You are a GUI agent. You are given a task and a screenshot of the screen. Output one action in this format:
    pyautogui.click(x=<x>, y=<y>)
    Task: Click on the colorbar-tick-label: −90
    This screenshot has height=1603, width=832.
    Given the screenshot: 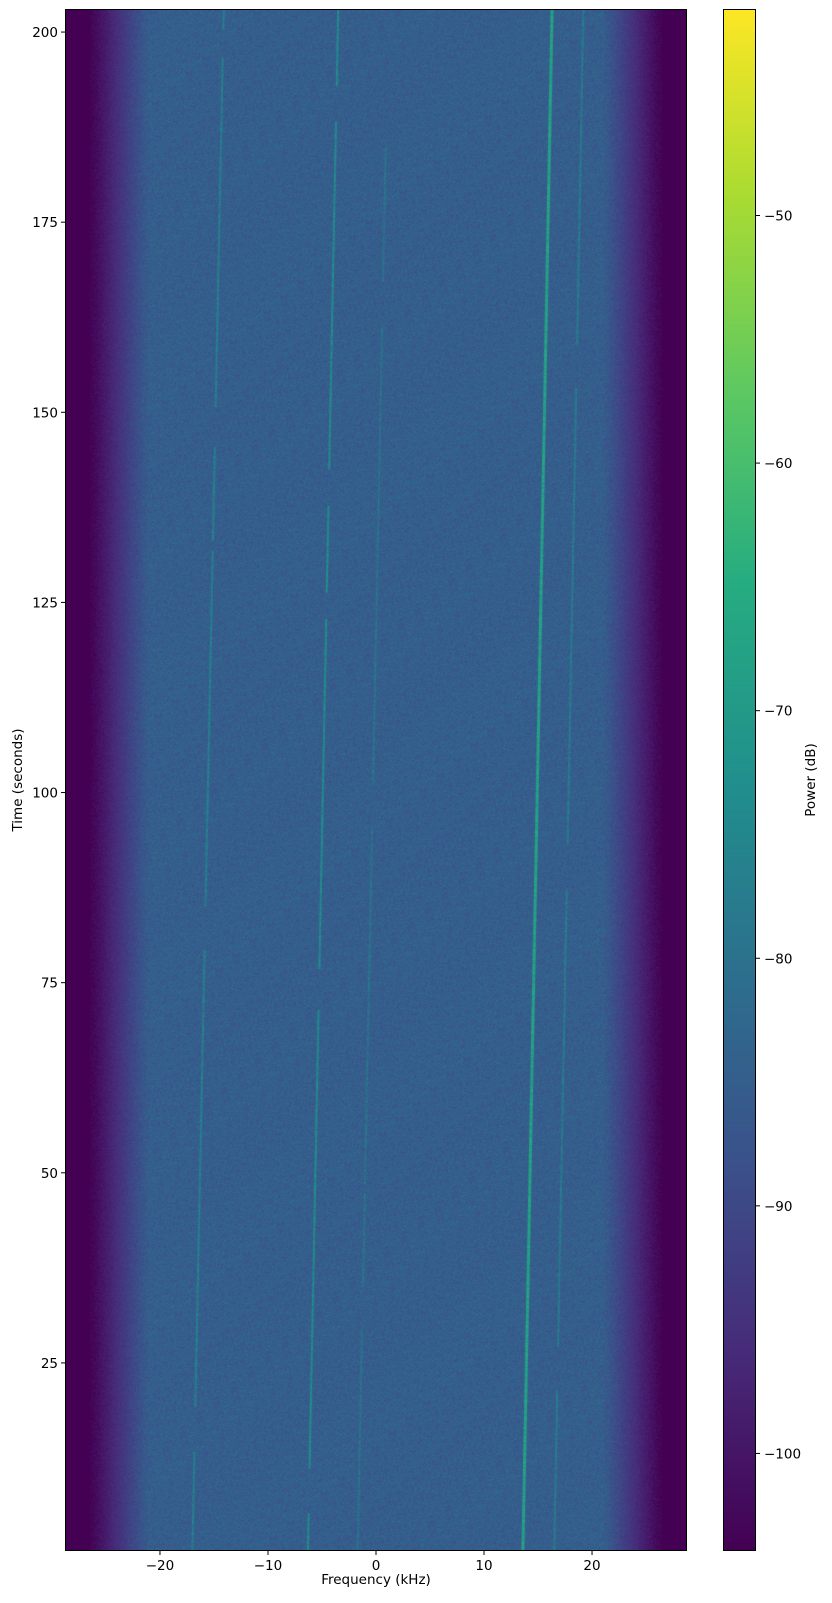 What is the action you would take?
    pyautogui.click(x=778, y=1207)
    